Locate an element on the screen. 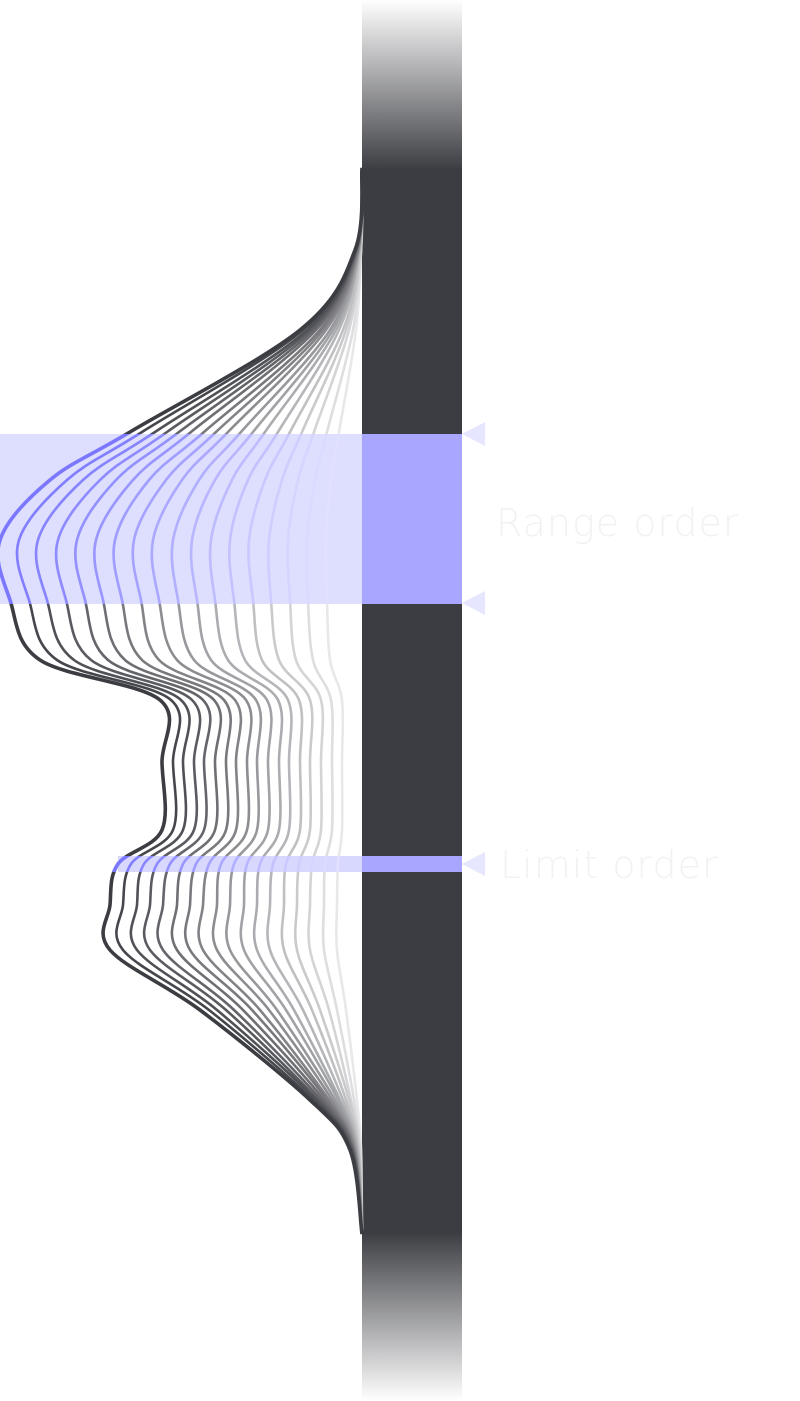 The width and height of the screenshot is (800, 1401). range-order-band is located at coordinates (231, 519).